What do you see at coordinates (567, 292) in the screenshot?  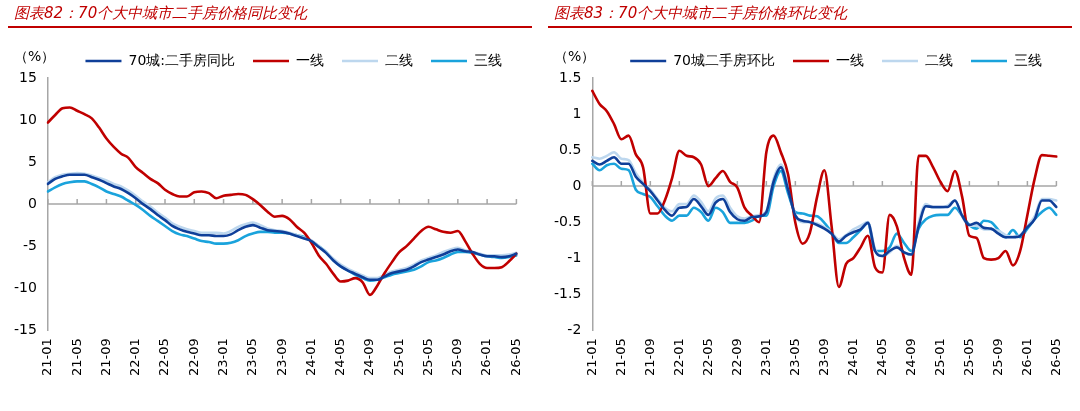 I see `y-tick-label: -1.5` at bounding box center [567, 292].